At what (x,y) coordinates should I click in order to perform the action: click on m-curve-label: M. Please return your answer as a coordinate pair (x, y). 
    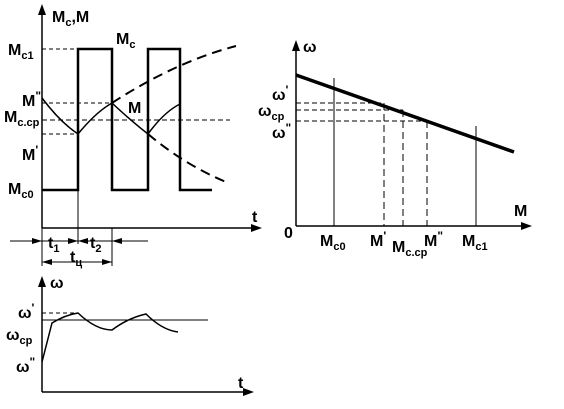
    Looking at the image, I should click on (134, 108).